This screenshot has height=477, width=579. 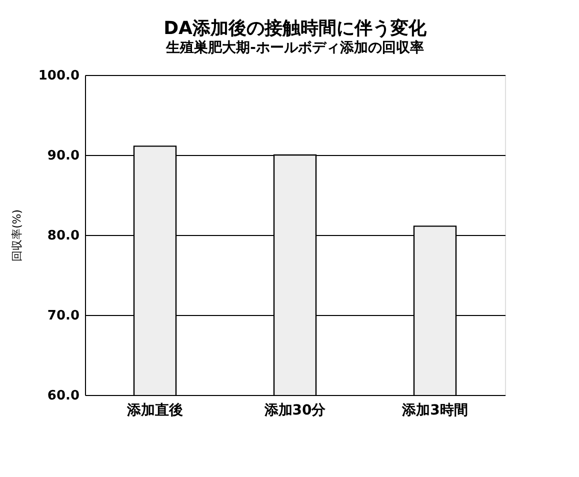 I want to click on y-axis-title: 回収率(%), so click(x=17, y=235).